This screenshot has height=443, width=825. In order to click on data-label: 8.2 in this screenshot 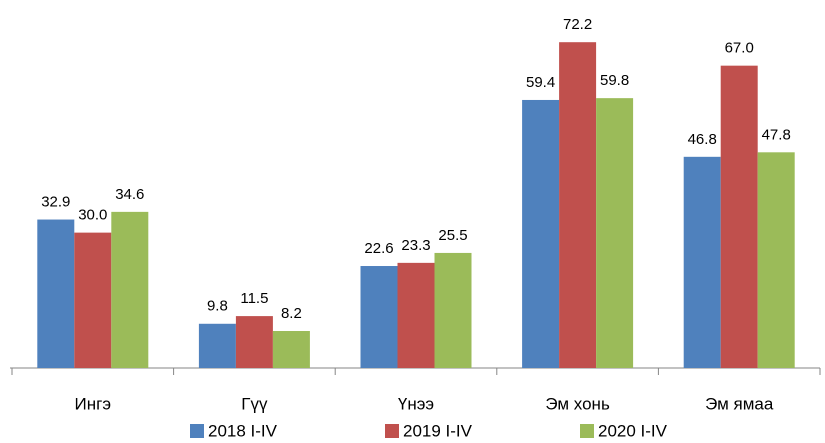, I will do `click(291, 313)`.